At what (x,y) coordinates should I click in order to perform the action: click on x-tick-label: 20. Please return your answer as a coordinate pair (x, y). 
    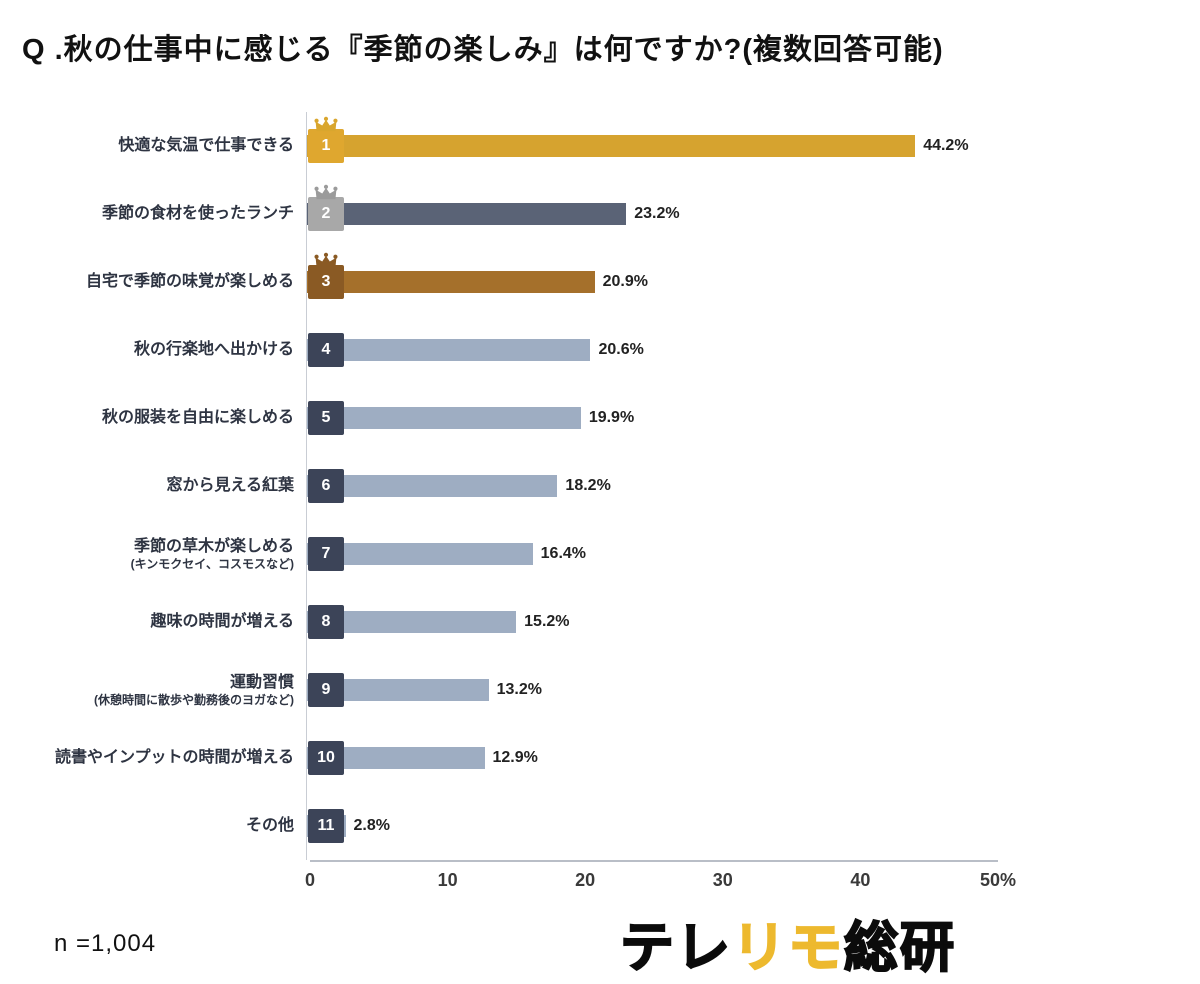
    Looking at the image, I should click on (585, 880).